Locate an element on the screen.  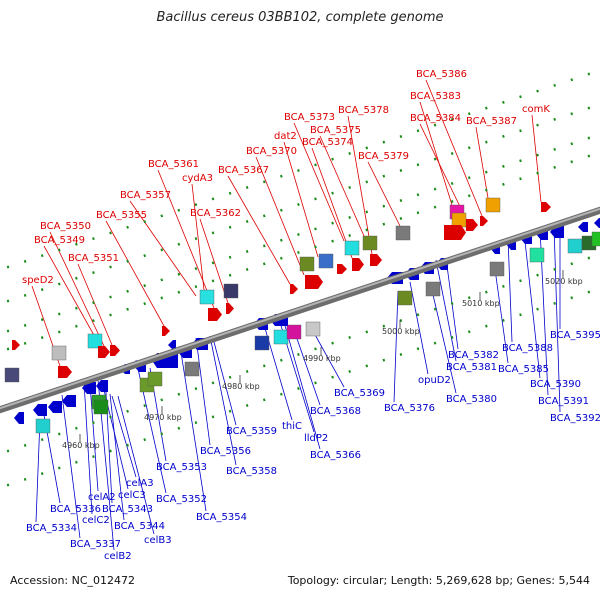
forward-gene-label: BCA_5378 is located at coordinates (363, 110).